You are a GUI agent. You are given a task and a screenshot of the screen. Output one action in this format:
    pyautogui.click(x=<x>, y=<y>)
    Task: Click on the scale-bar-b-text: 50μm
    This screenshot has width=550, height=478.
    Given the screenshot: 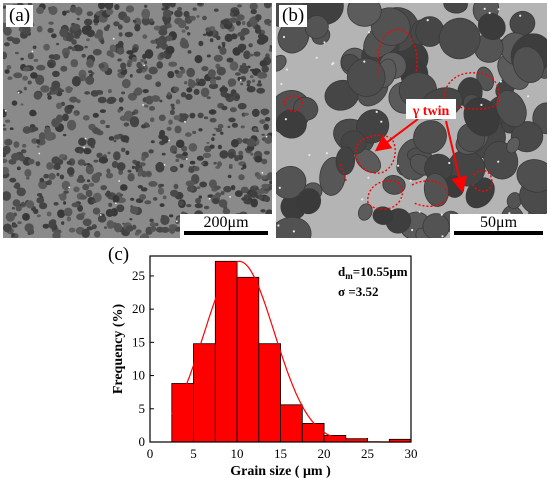 What is the action you would take?
    pyautogui.click(x=498, y=222)
    